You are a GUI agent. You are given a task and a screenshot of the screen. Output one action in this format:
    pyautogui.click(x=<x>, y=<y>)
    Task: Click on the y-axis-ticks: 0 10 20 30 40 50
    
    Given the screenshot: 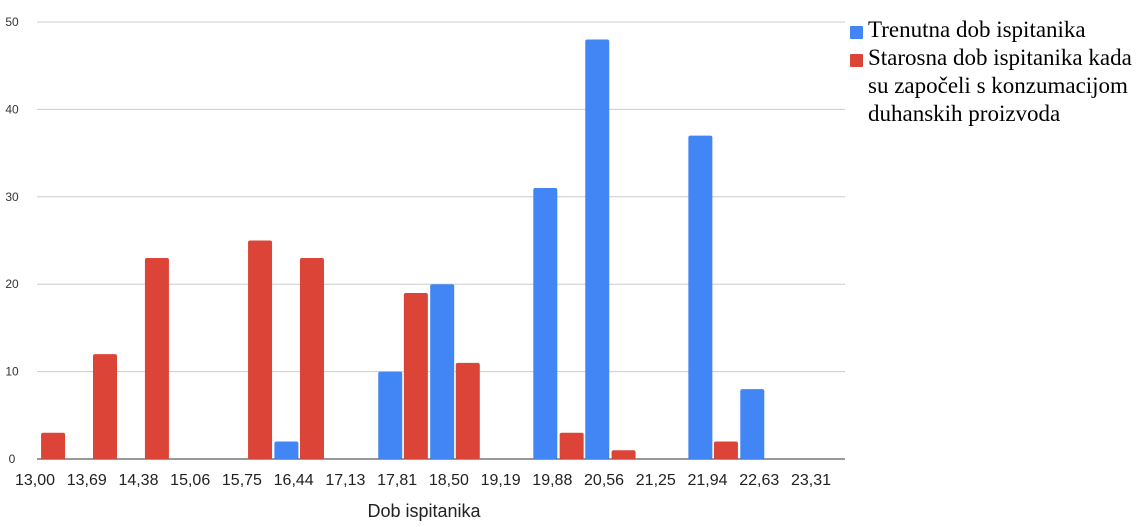 What is the action you would take?
    pyautogui.click(x=12, y=240)
    